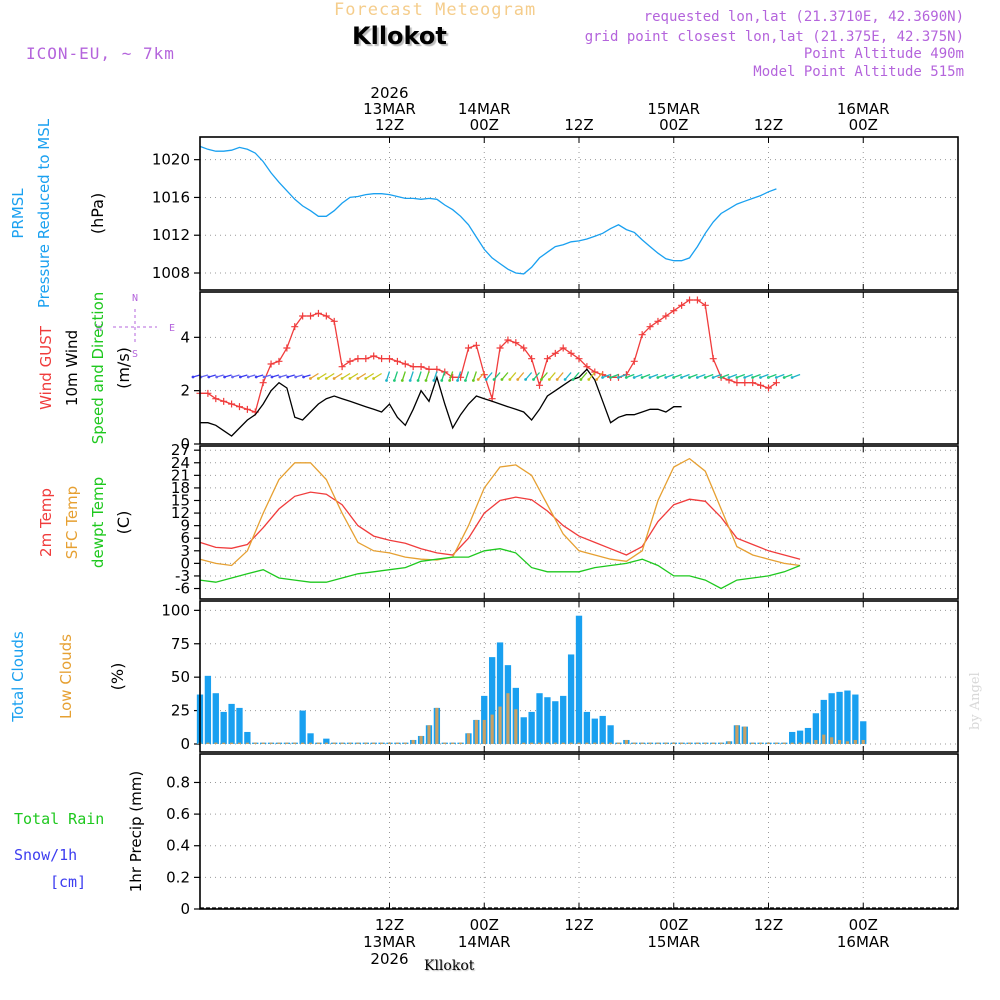 This screenshot has height=1000, width=1000. Describe the element at coordinates (18, 677) in the screenshot. I see `panel-label: Total Clouds` at that location.